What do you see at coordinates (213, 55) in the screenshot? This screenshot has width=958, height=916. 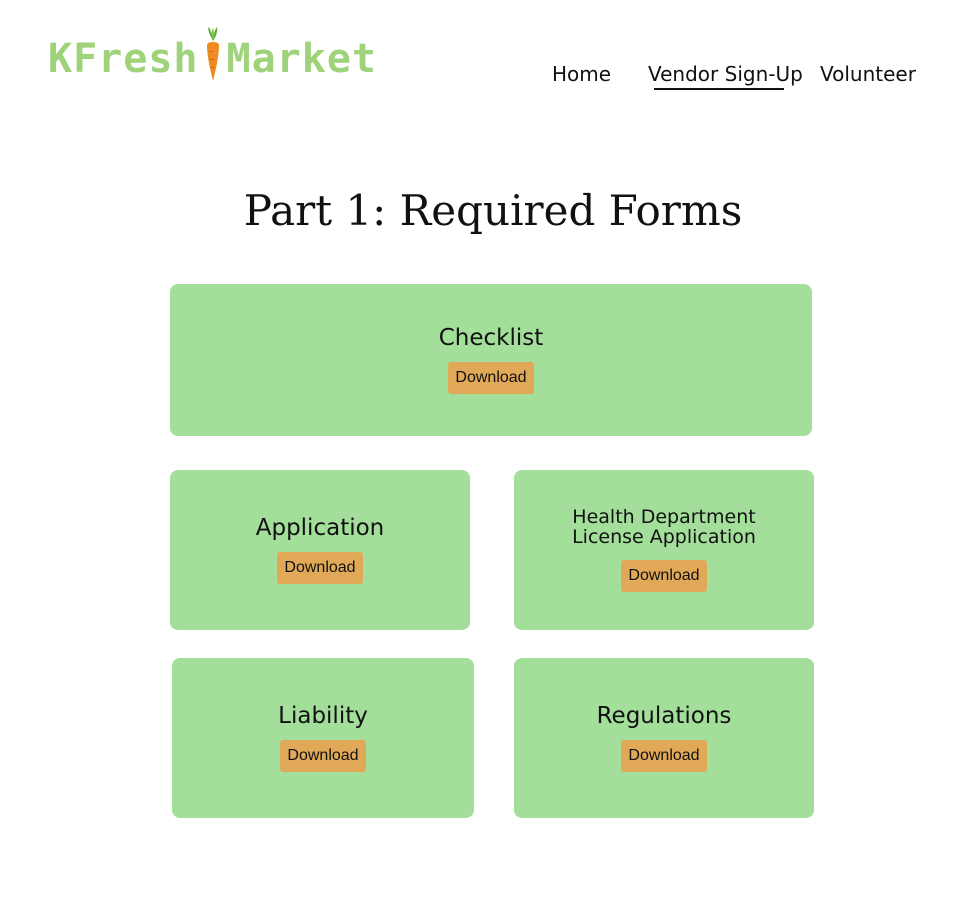 I see `carrot-icon` at bounding box center [213, 55].